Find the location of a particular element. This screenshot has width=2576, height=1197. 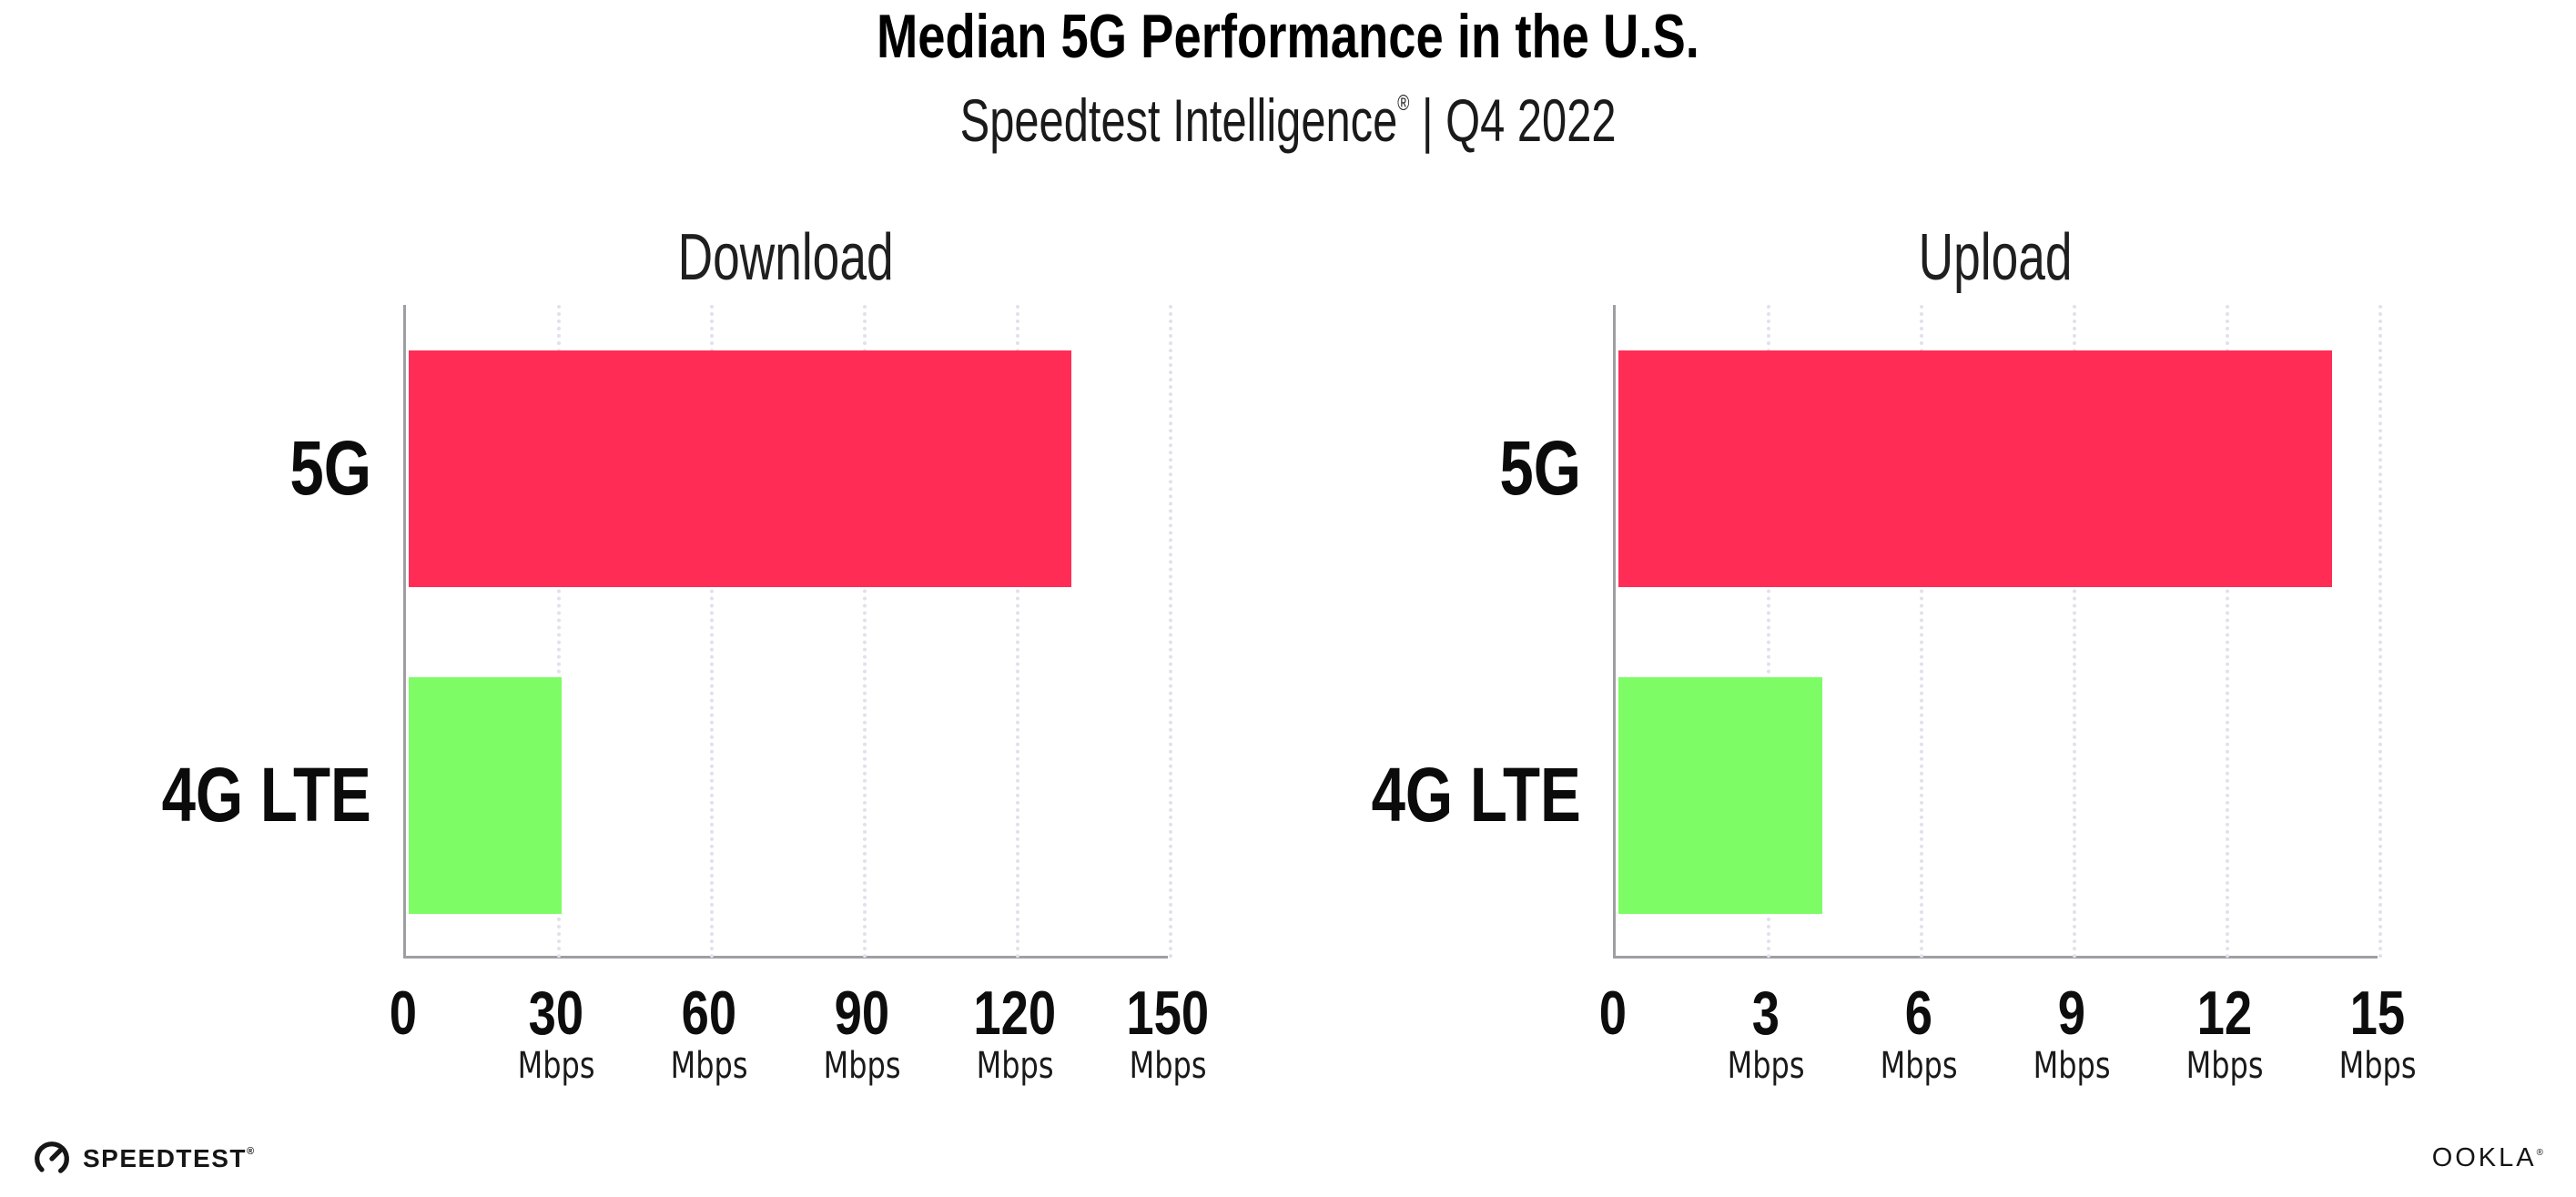

x-tick-90: 90 Mbps is located at coordinates (862, 1033).